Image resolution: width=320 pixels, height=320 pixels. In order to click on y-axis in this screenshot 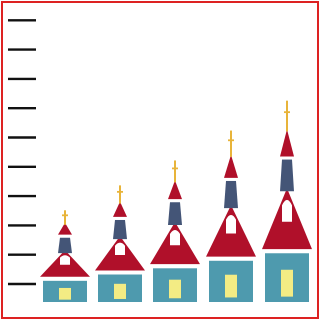, I will do `click(22, 152)`.